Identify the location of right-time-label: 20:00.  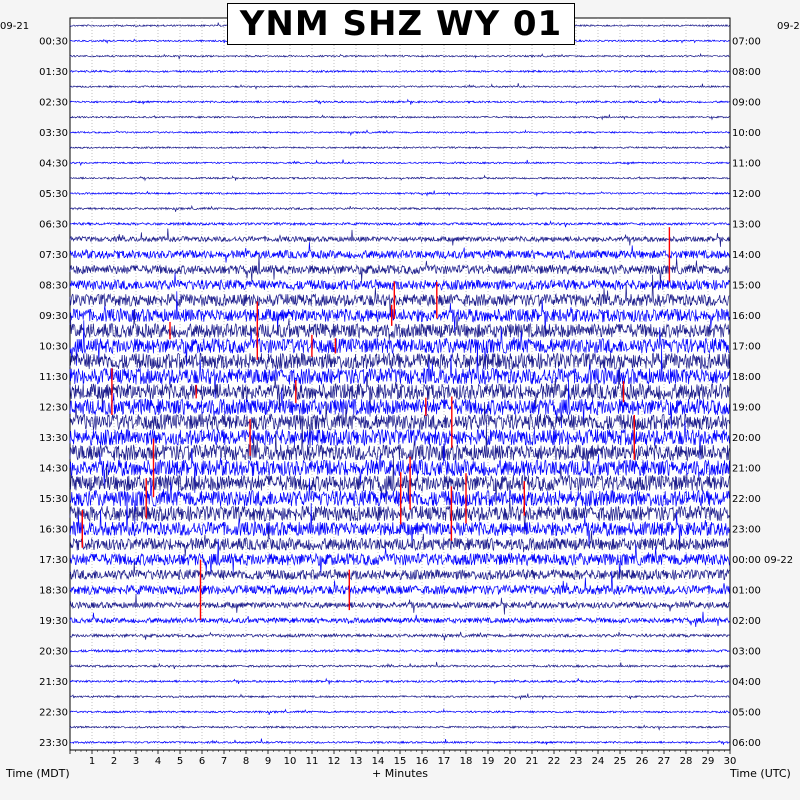
(746, 438).